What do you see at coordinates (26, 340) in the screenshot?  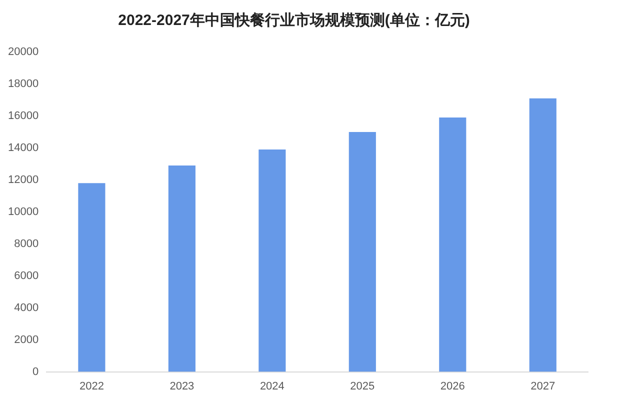 I see `y-tick-label: 2000` at bounding box center [26, 340].